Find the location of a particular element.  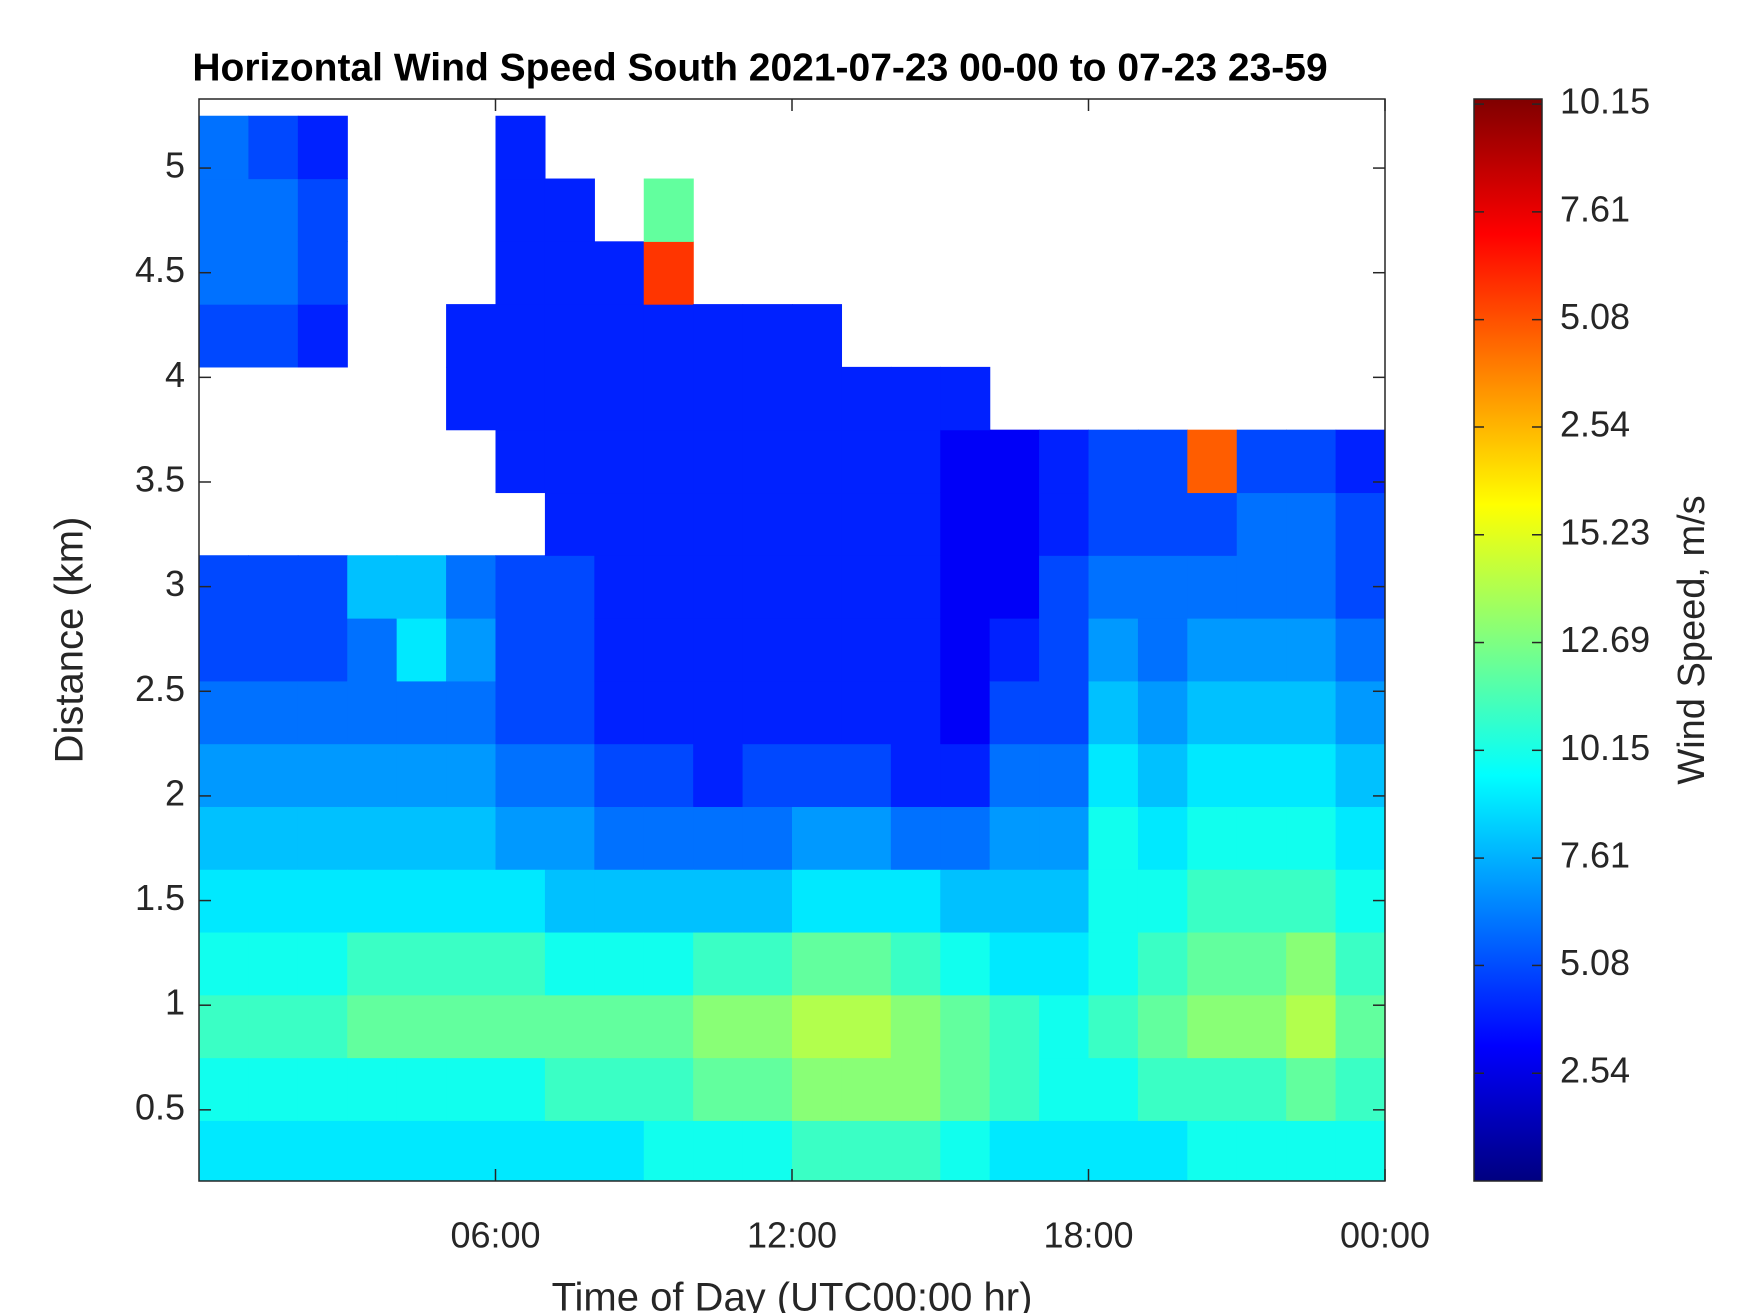

colorbar is located at coordinates (1508, 640).